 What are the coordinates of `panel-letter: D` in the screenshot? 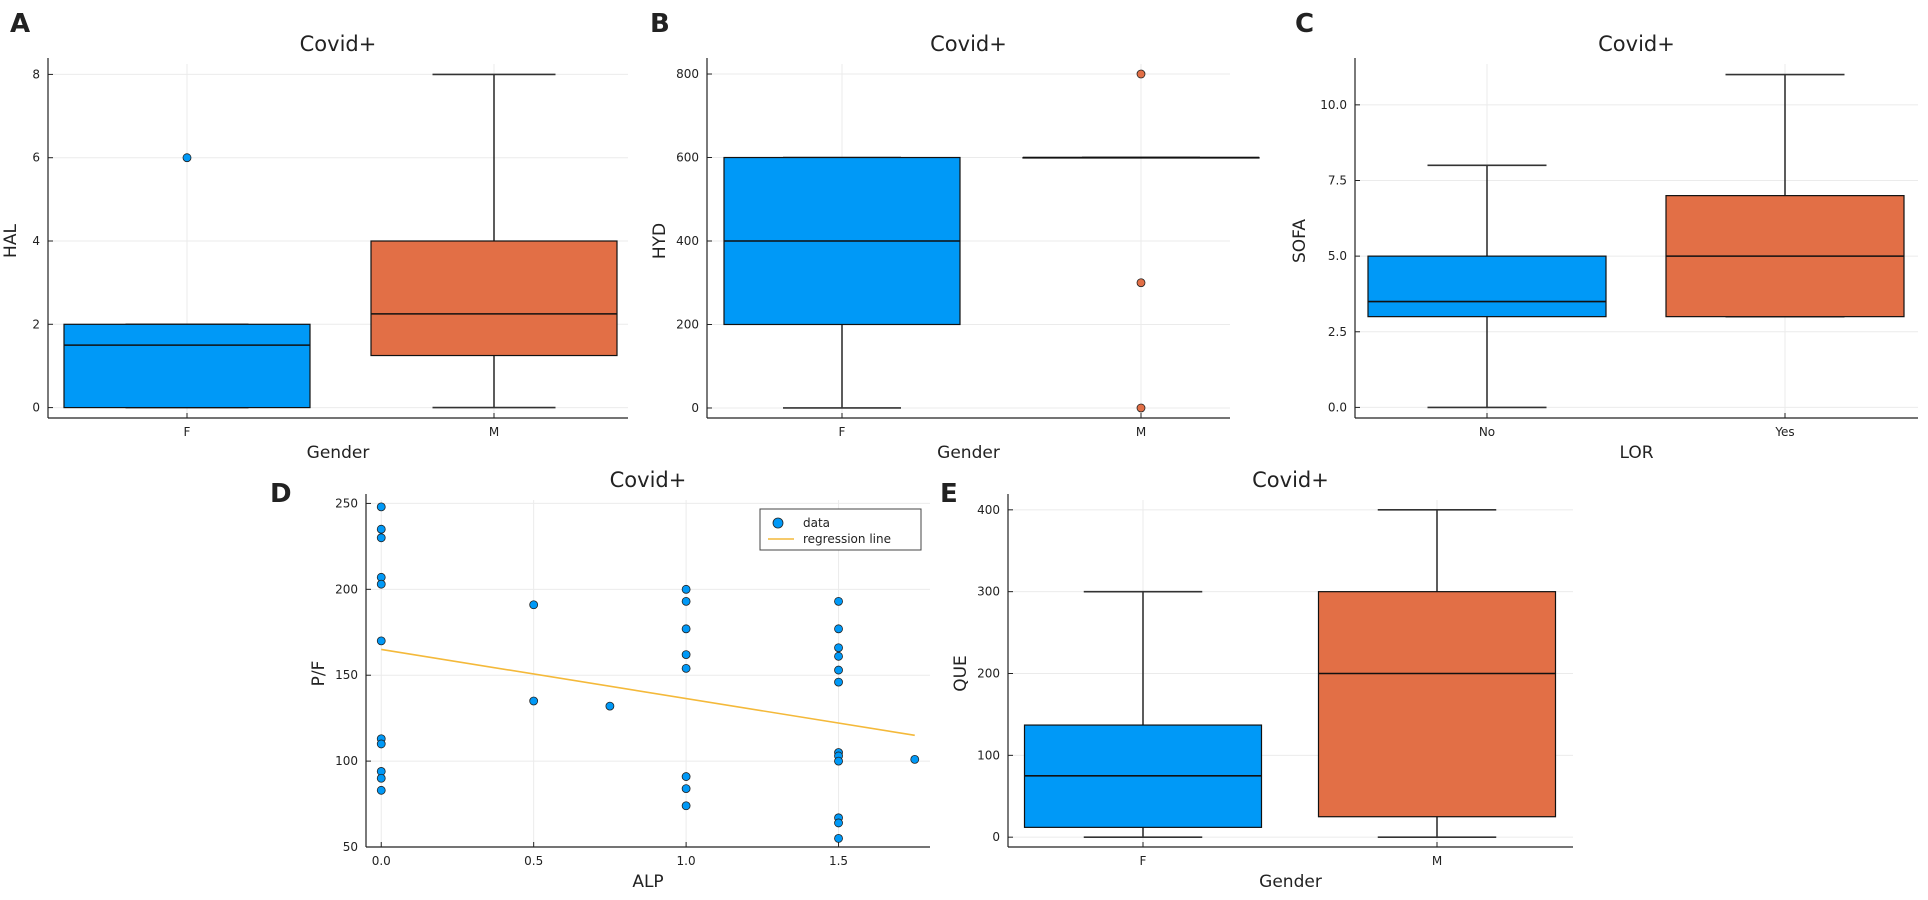 It's located at (281, 494).